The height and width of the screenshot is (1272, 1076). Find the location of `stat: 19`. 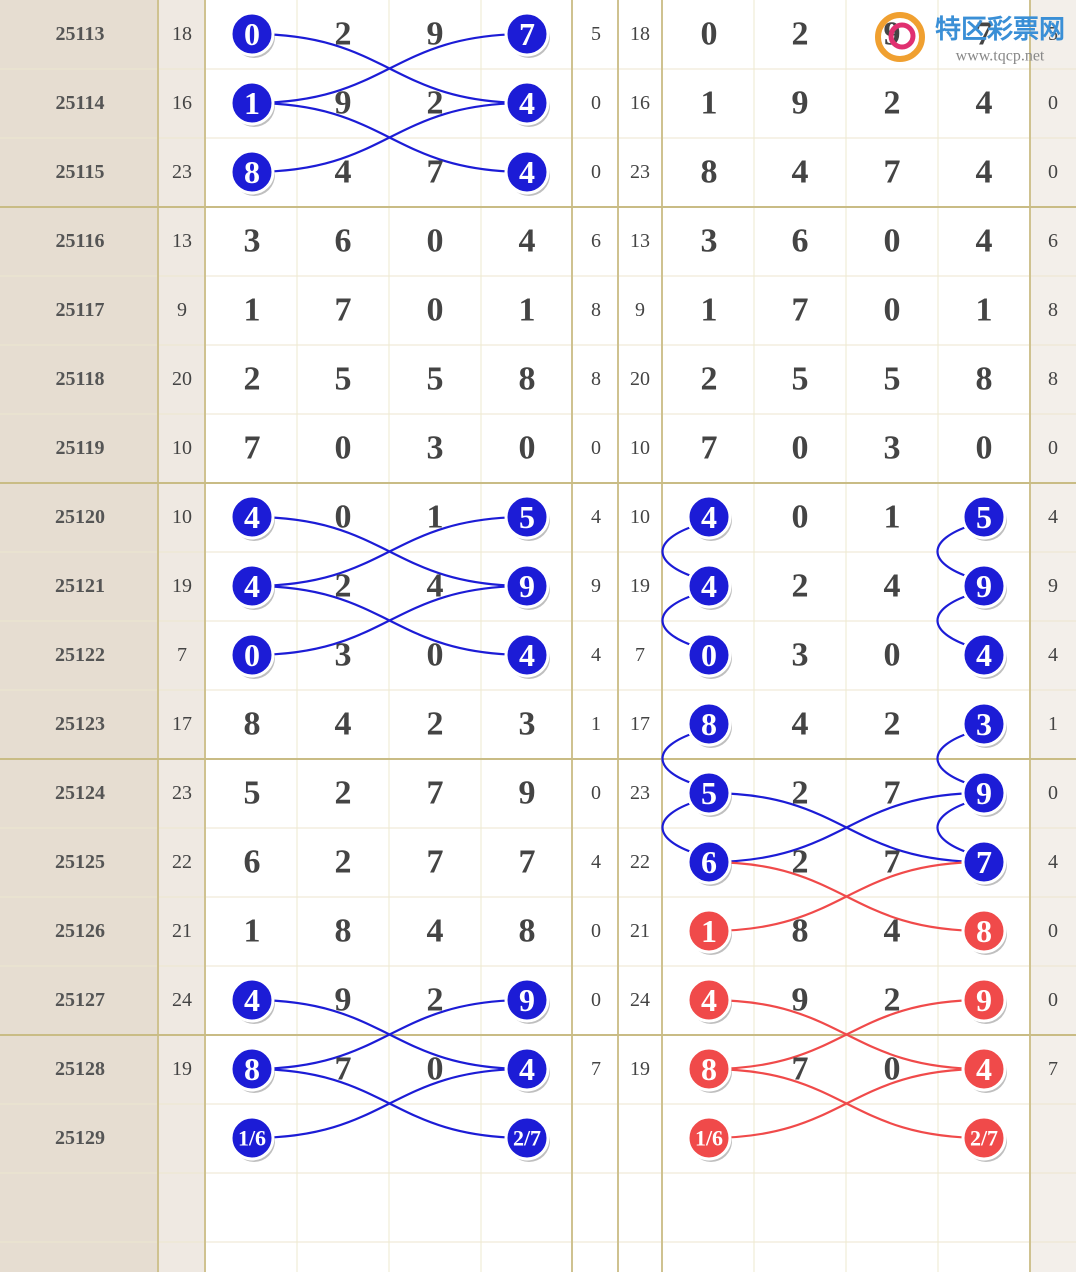

stat: 19 is located at coordinates (640, 586).